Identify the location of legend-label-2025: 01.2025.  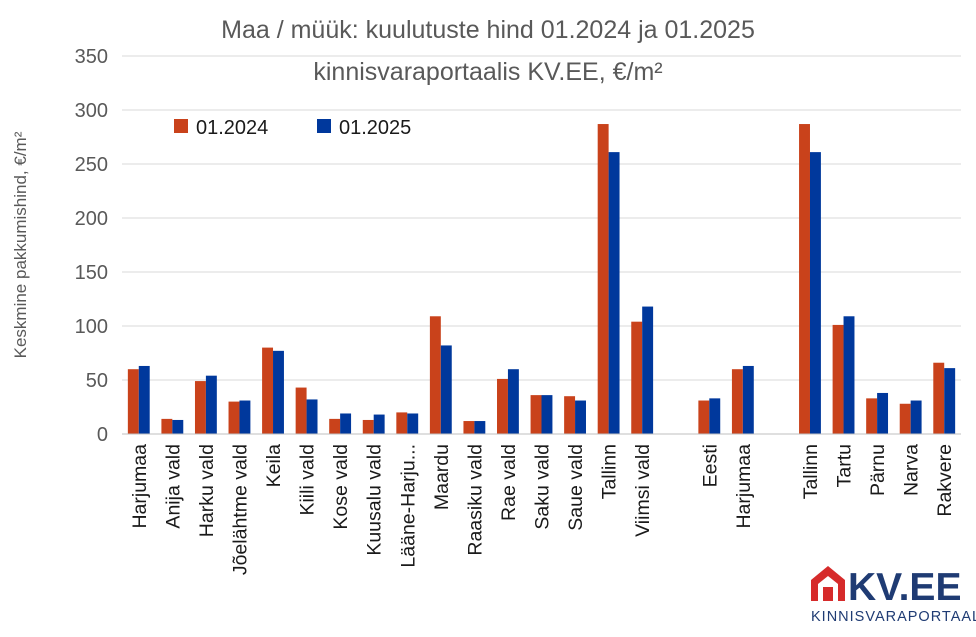
(375, 128).